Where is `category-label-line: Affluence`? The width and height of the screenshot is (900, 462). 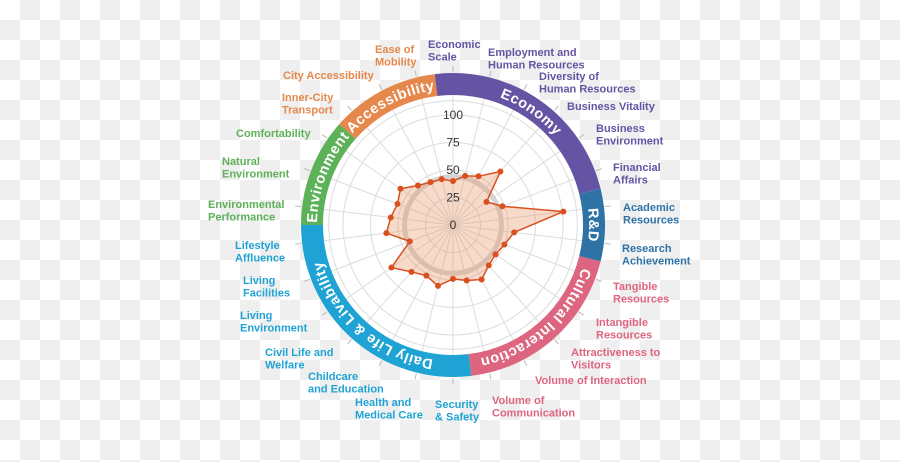
category-label-line: Affluence is located at coordinates (260, 259).